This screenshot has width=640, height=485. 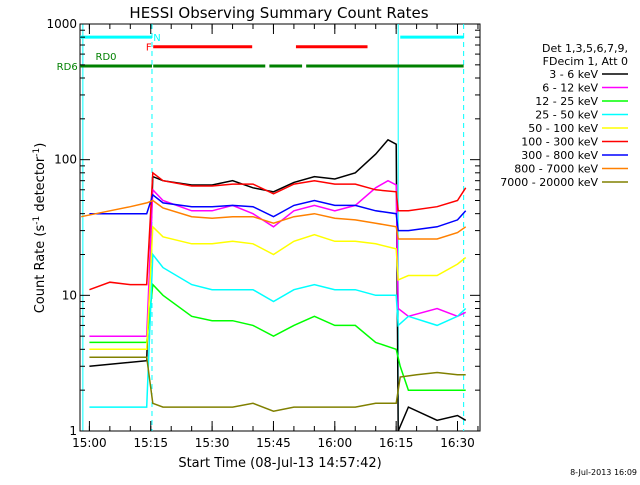 I want to click on x-tick-label: 15:00, so click(x=89, y=443).